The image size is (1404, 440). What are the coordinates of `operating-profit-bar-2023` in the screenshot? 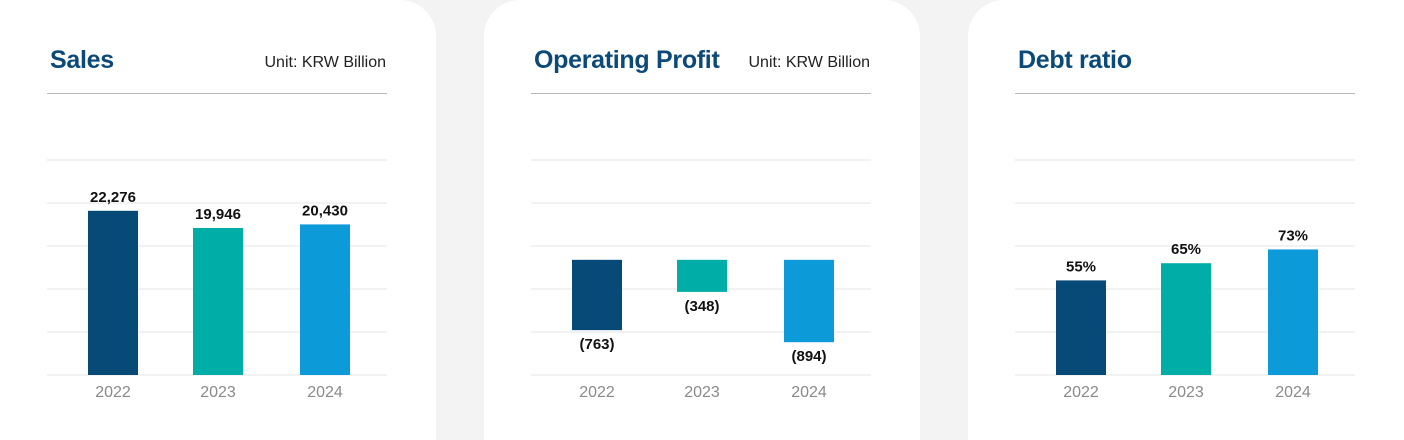 It's located at (702, 275).